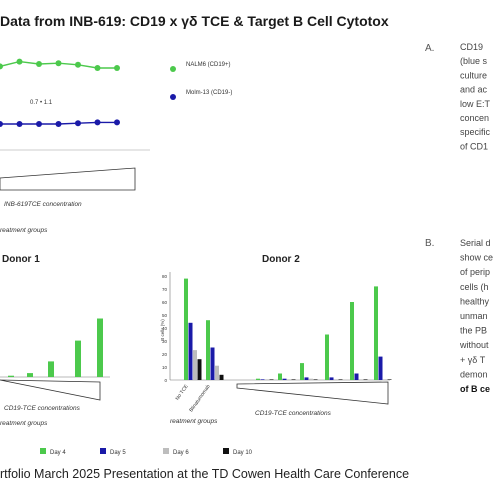 This screenshot has height=500, width=500. What do you see at coordinates (165, 341) in the screenshot?
I see `donor-2-ytick-3: 30` at bounding box center [165, 341].